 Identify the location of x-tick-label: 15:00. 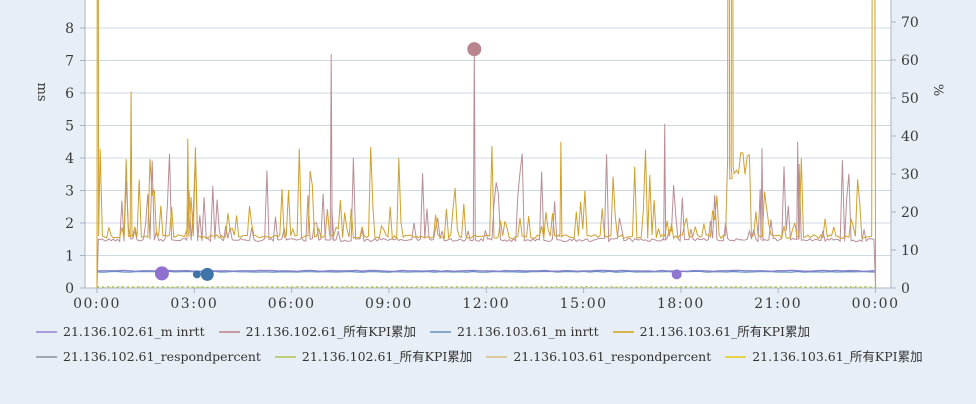
(584, 304).